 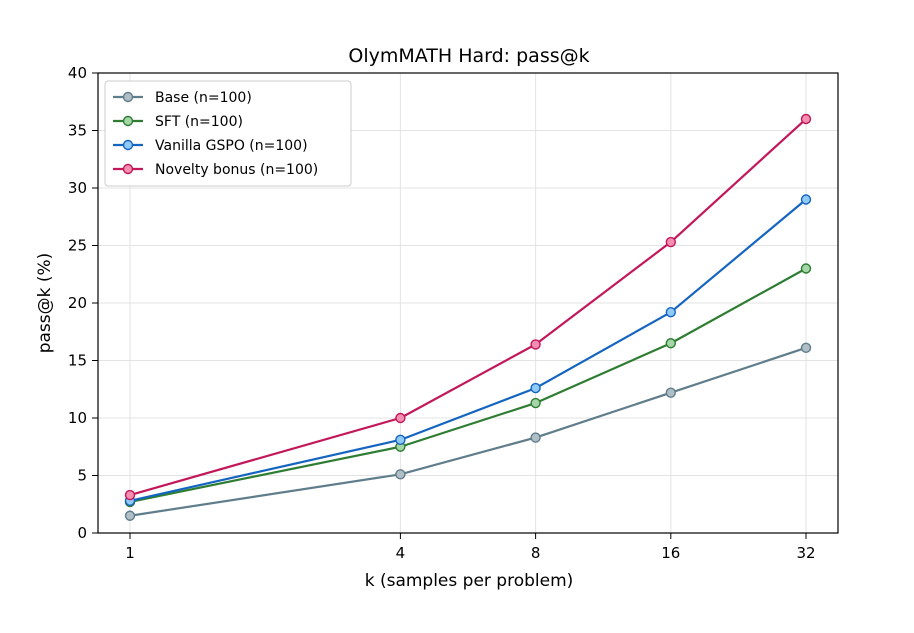 I want to click on y-tick-label: 20, so click(x=77, y=303).